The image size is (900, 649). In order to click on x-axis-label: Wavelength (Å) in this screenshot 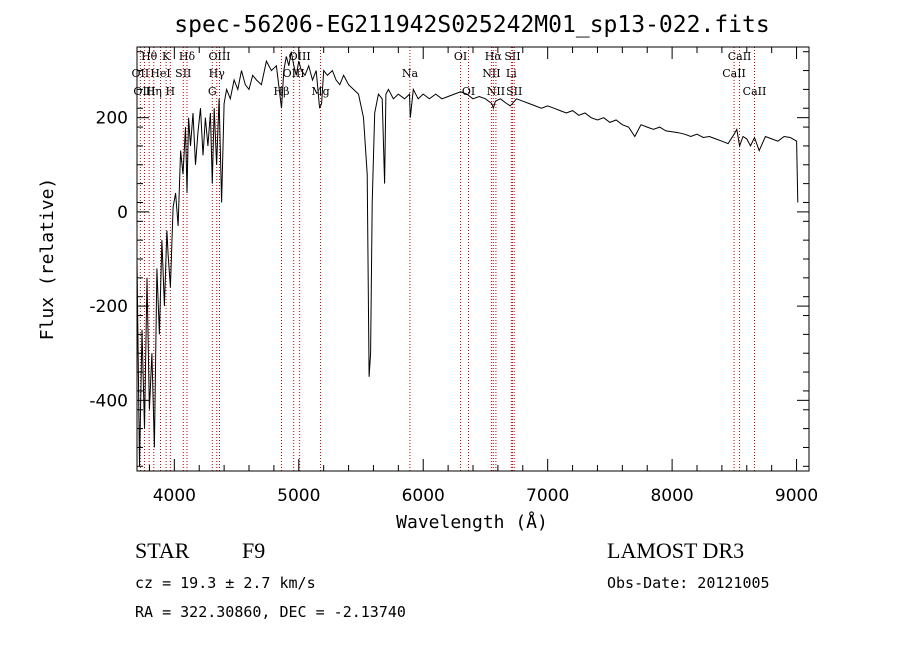, I will do `click(472, 522)`.